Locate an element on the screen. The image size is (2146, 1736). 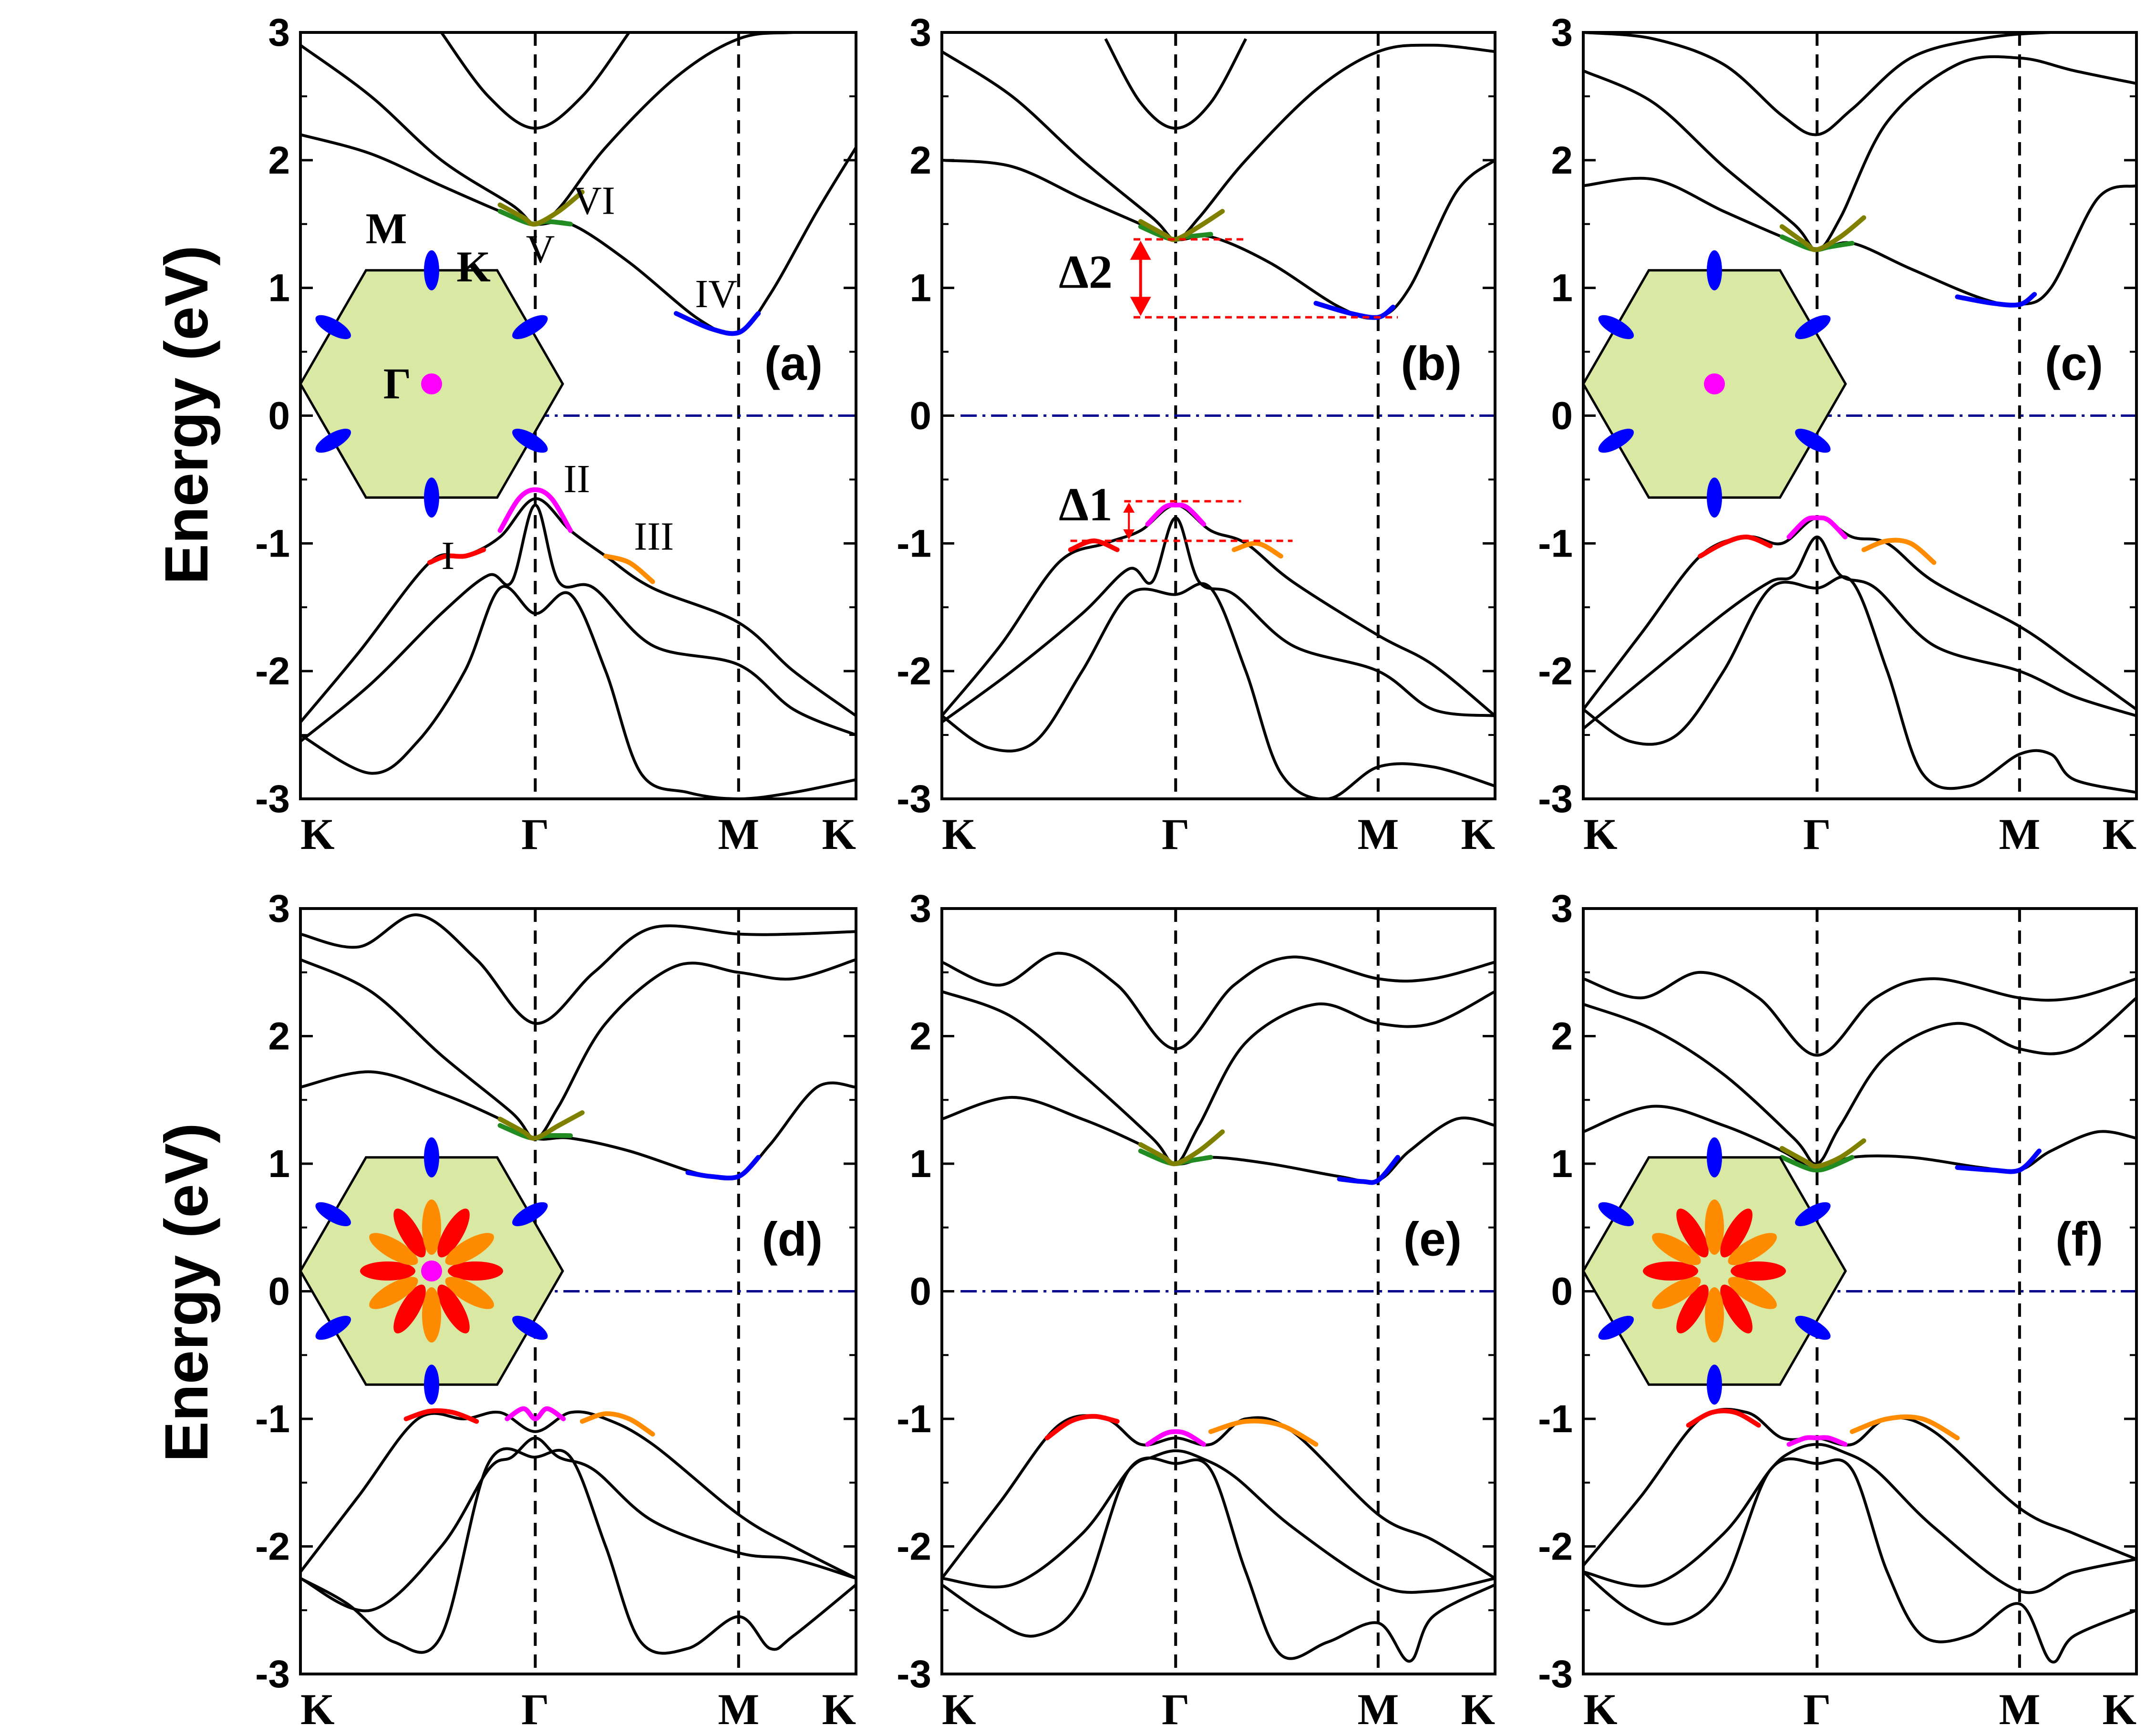
bz-label-0: M is located at coordinates (386, 228).